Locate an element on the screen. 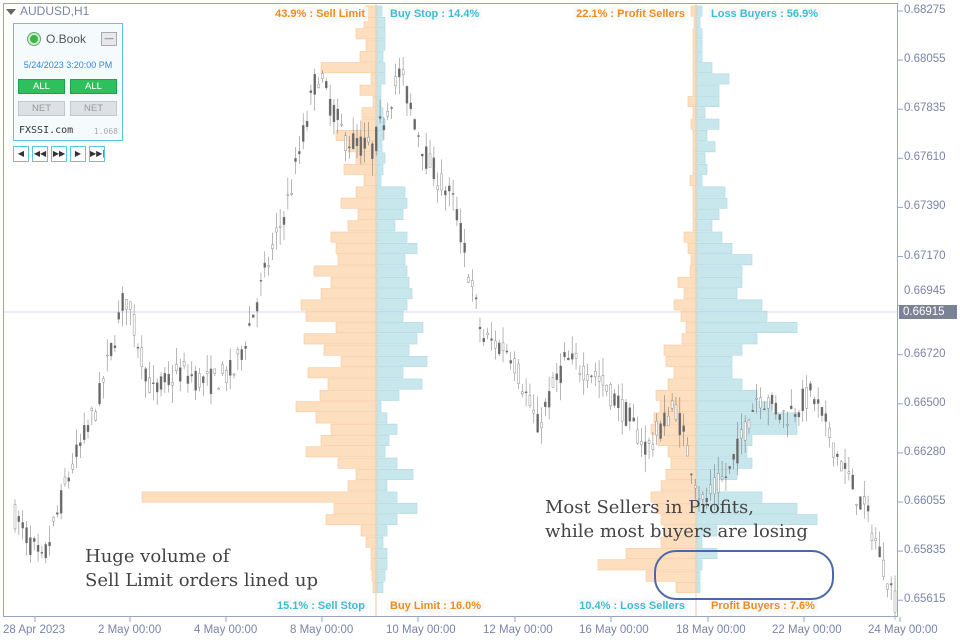  time-tick-label: 4 May 00:00 is located at coordinates (226, 630).